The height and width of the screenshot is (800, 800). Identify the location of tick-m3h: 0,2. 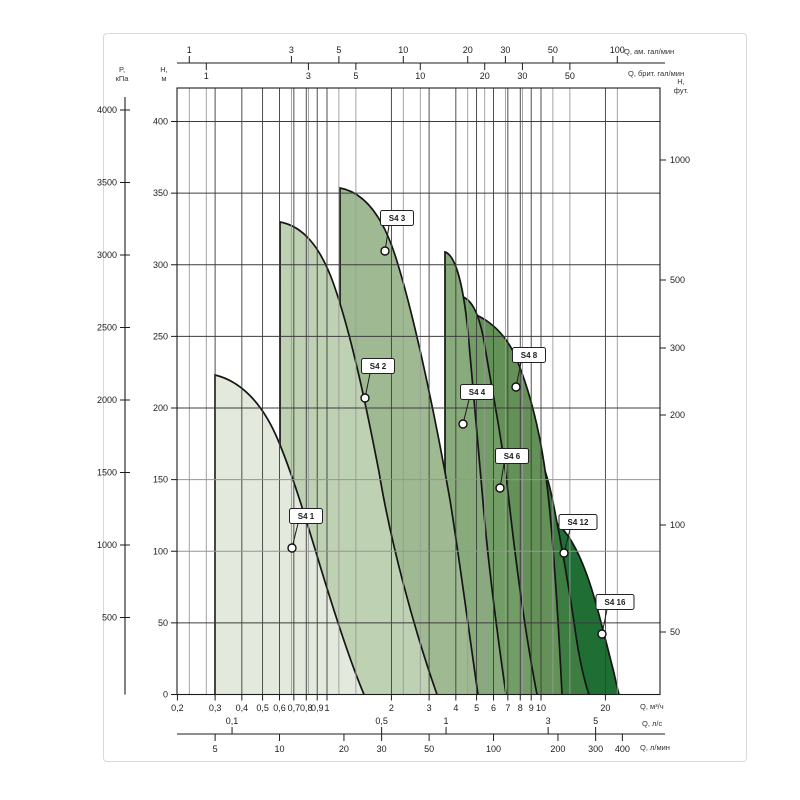
(177, 708).